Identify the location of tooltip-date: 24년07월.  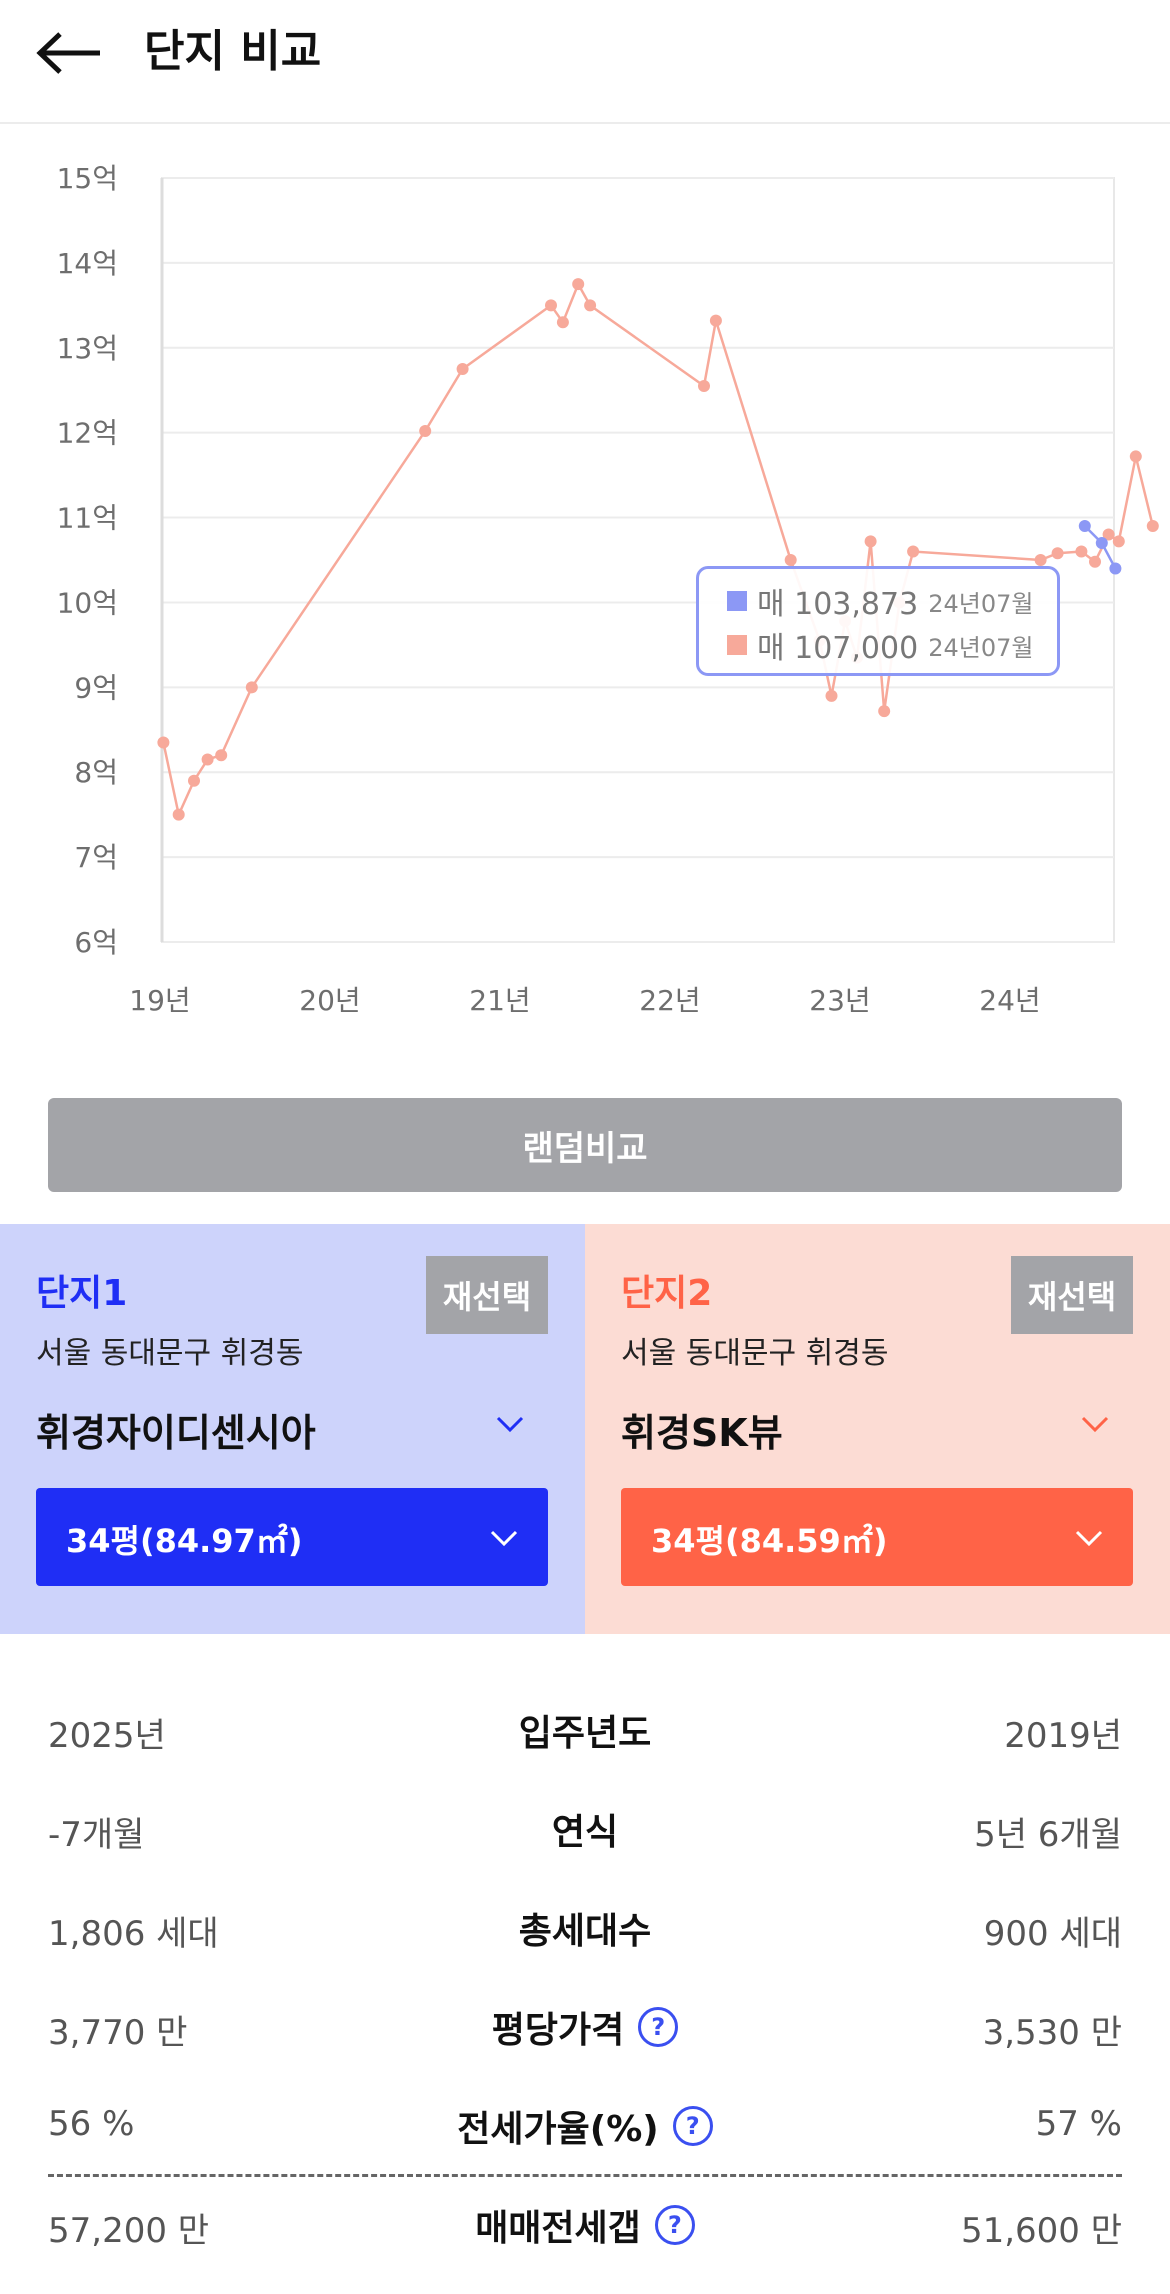
(981, 647).